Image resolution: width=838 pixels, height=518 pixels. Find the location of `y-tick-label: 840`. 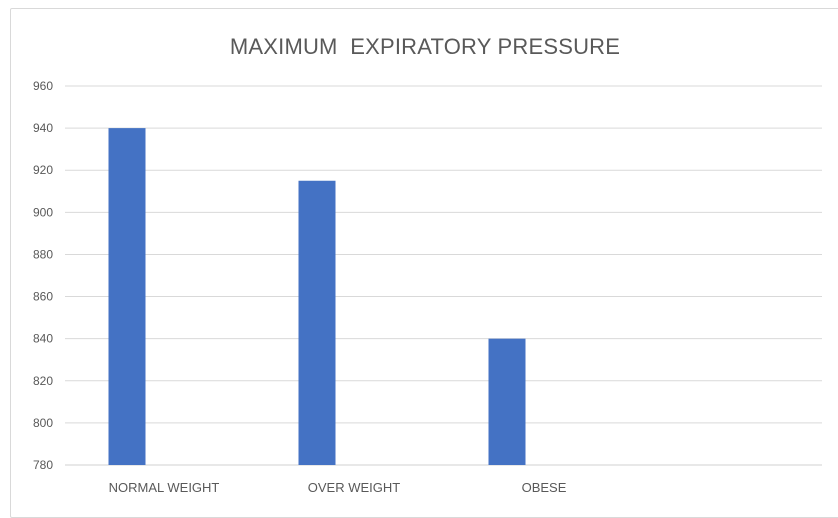

y-tick-label: 840 is located at coordinates (43, 339).